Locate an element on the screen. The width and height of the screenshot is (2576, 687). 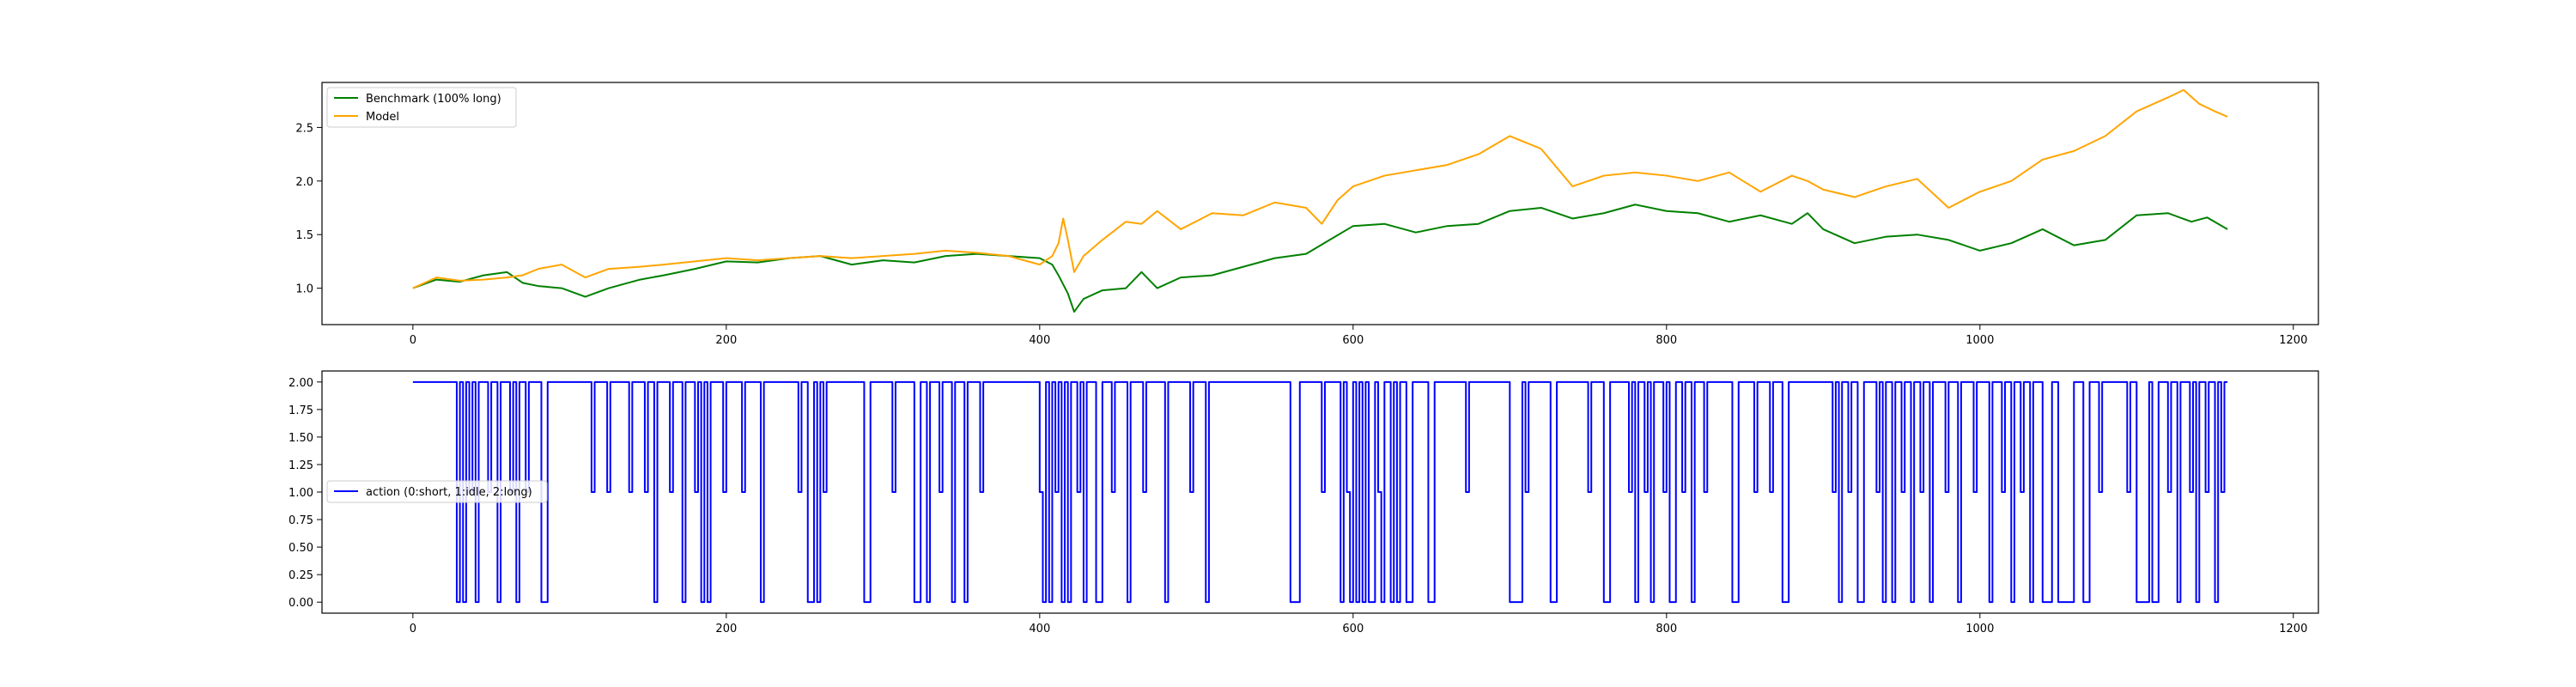
action-chart-x-ticks: 0 200 400 600 800 1000 1200 is located at coordinates (1358, 624).